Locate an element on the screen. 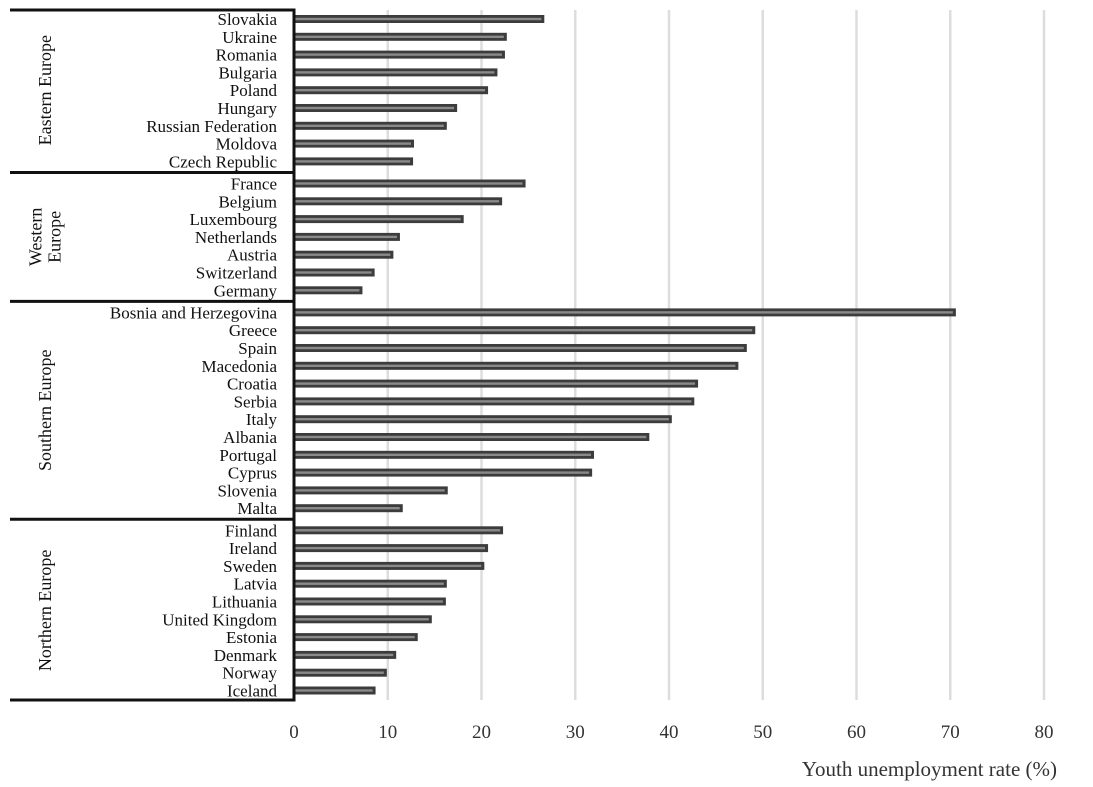 This screenshot has width=1093, height=787. category-label: Iceland is located at coordinates (252, 691).